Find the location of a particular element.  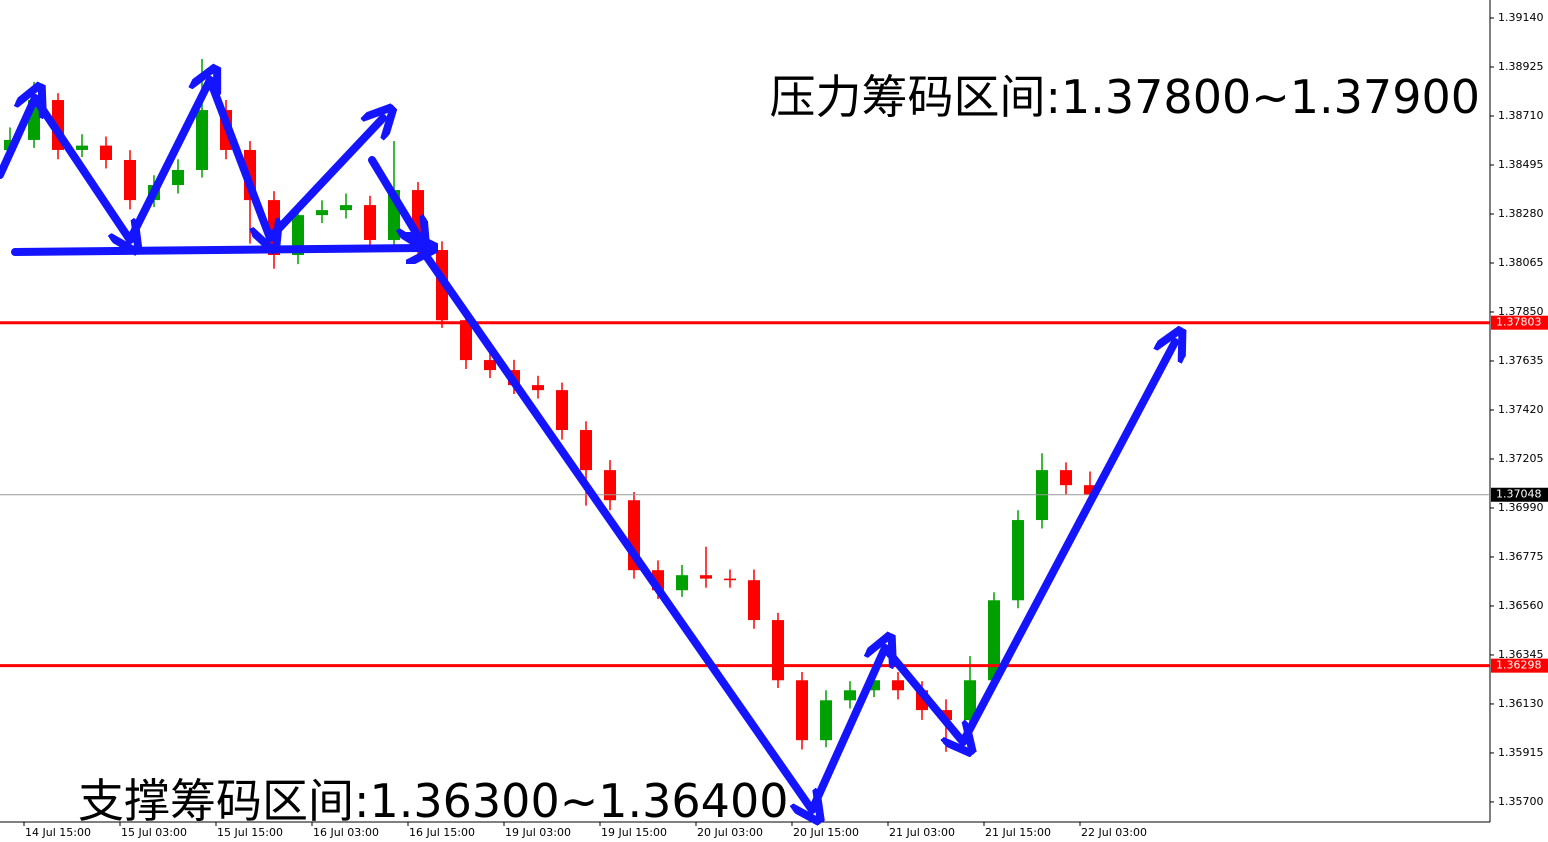

support-note: 支撑筹码区间:1.36300~1.36400 is located at coordinates (433, 801).